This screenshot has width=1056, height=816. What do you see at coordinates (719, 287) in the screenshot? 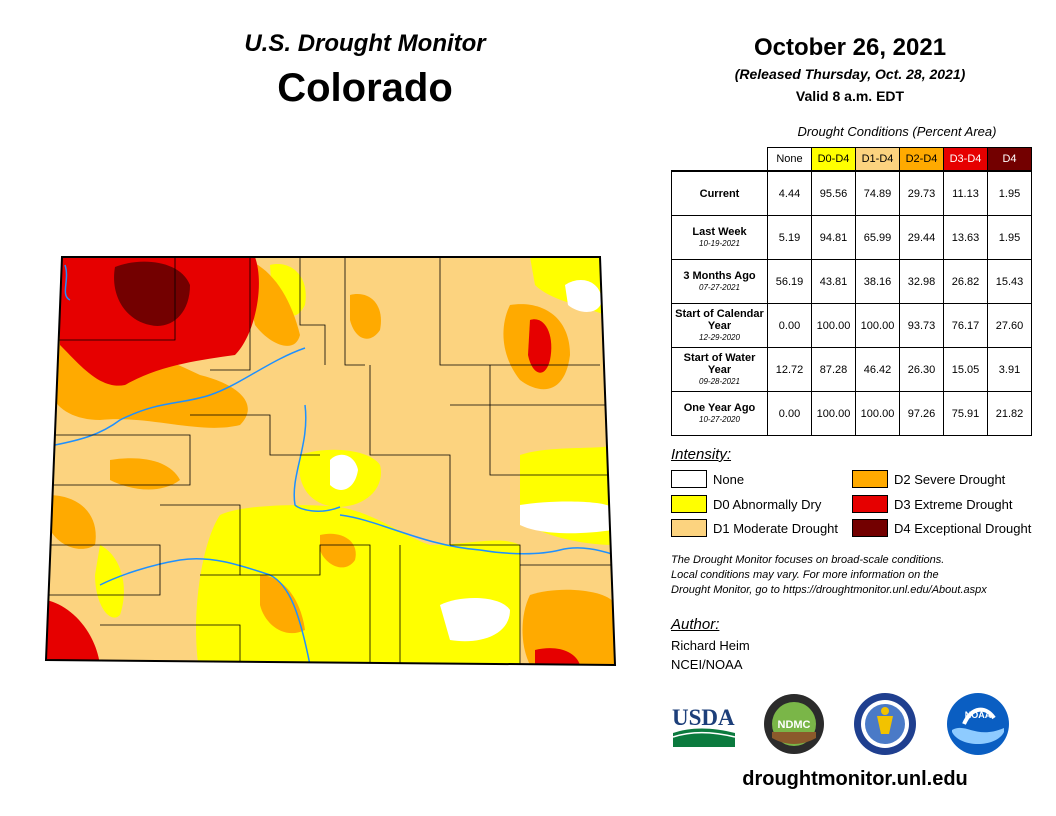
I see `row-date: 07-27-2021` at bounding box center [719, 287].